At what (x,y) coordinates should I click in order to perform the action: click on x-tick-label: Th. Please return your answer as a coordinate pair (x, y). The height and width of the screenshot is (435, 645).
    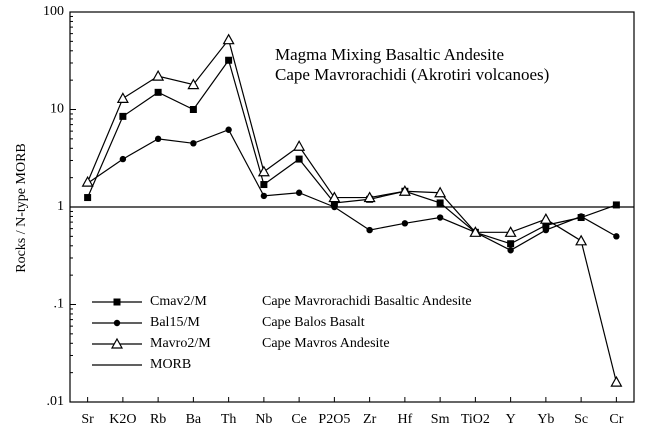
    Looking at the image, I should click on (229, 419).